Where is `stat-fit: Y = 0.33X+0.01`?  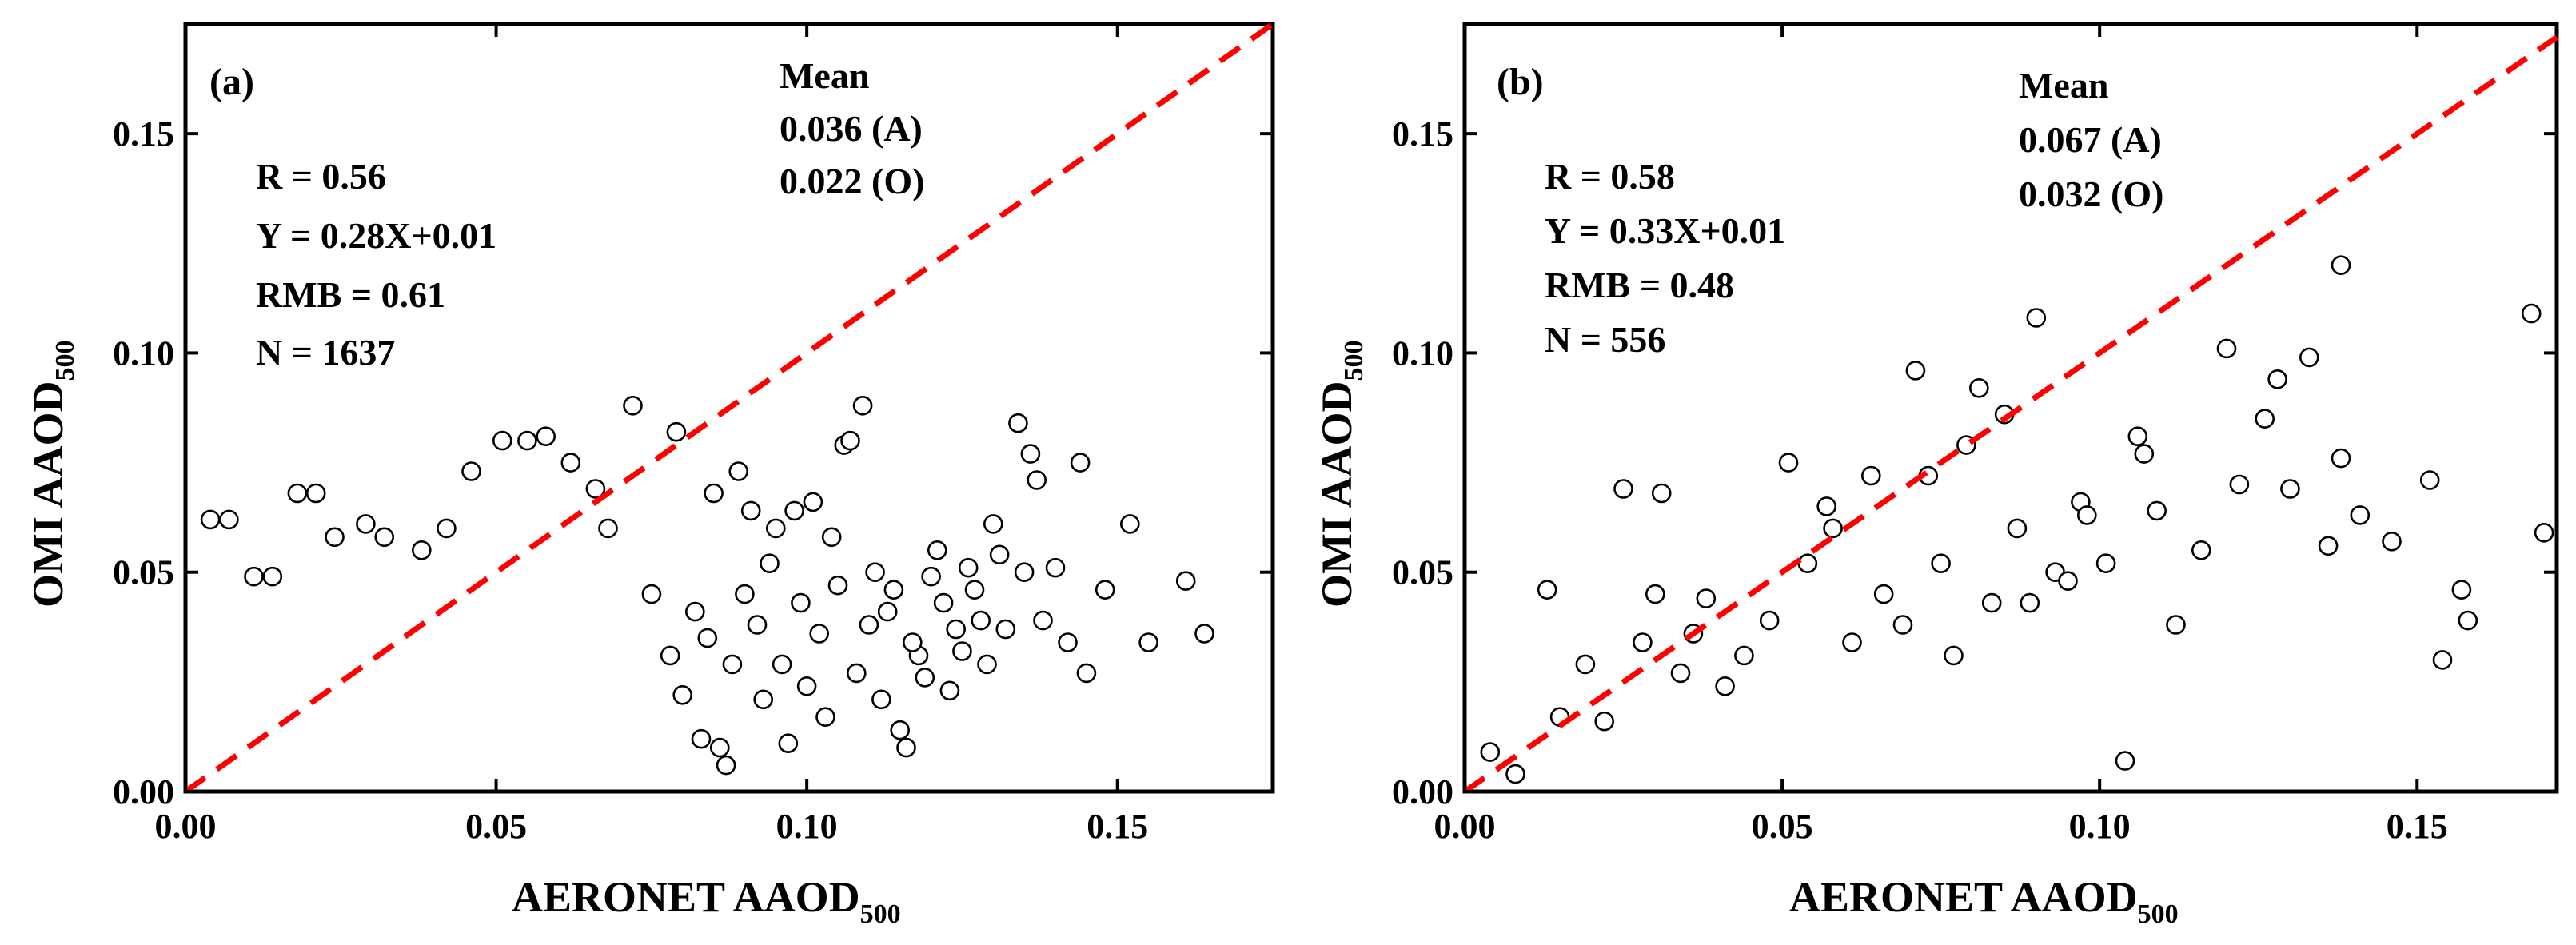
stat-fit: Y = 0.33X+0.01 is located at coordinates (1665, 230).